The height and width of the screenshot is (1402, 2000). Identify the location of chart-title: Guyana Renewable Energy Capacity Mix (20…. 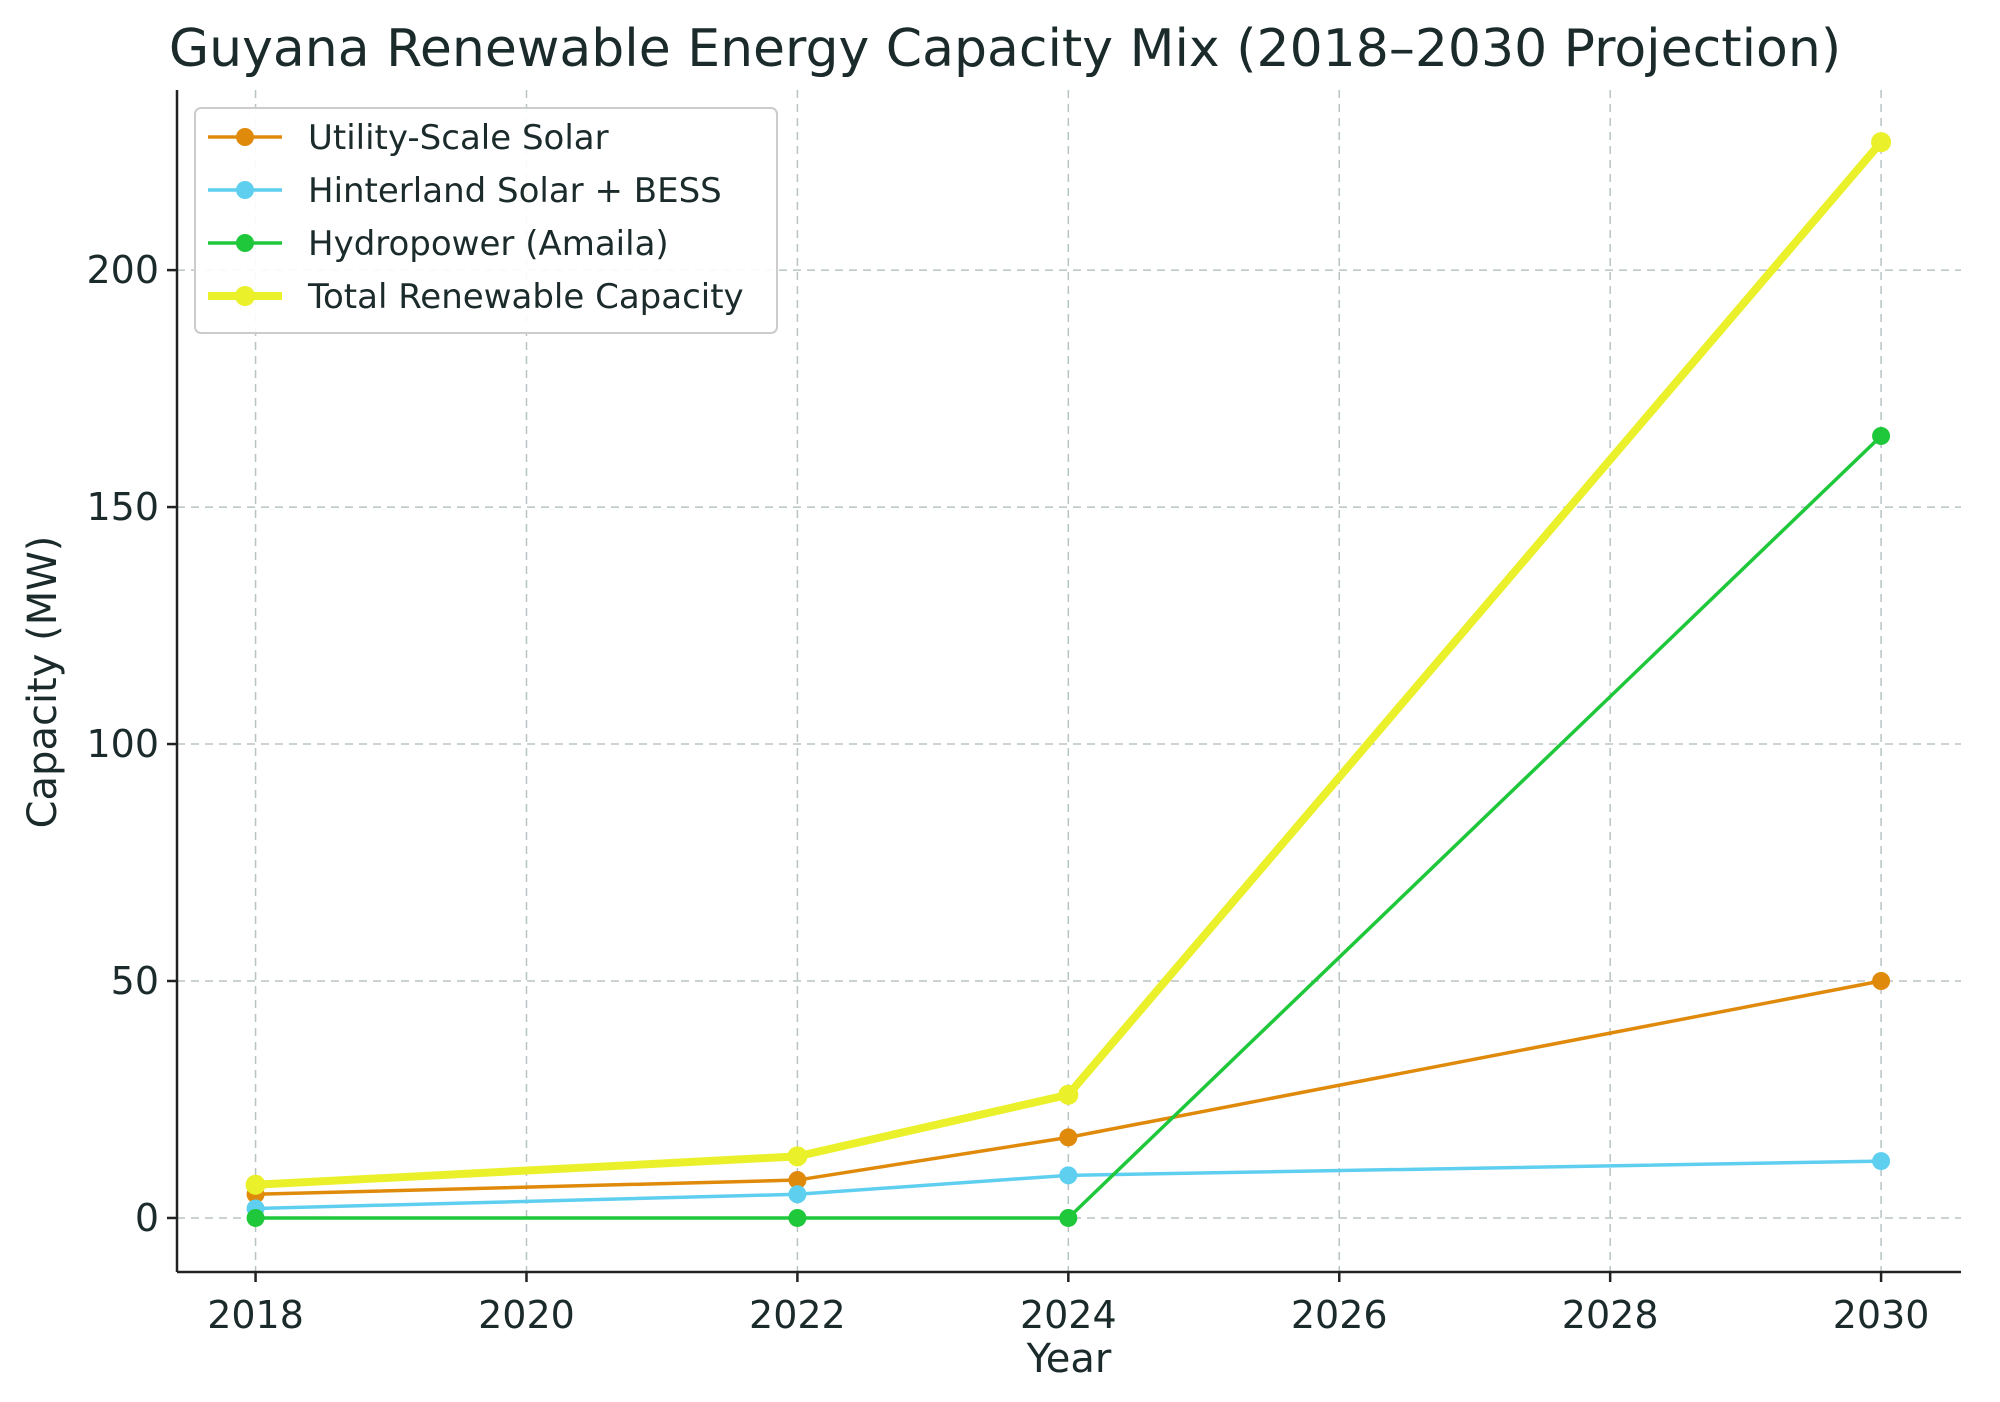
(1005, 49).